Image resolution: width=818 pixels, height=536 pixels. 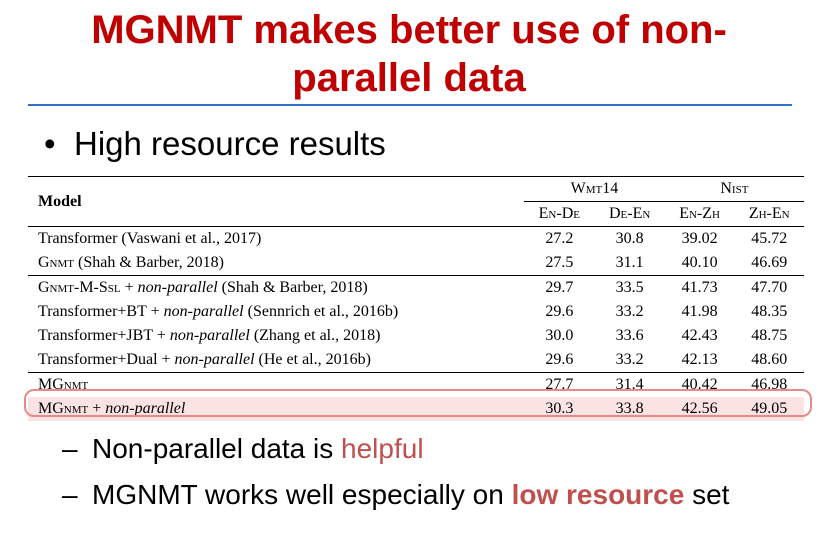 What do you see at coordinates (629, 384) in the screenshot?
I see `cell-de-en: 31.4` at bounding box center [629, 384].